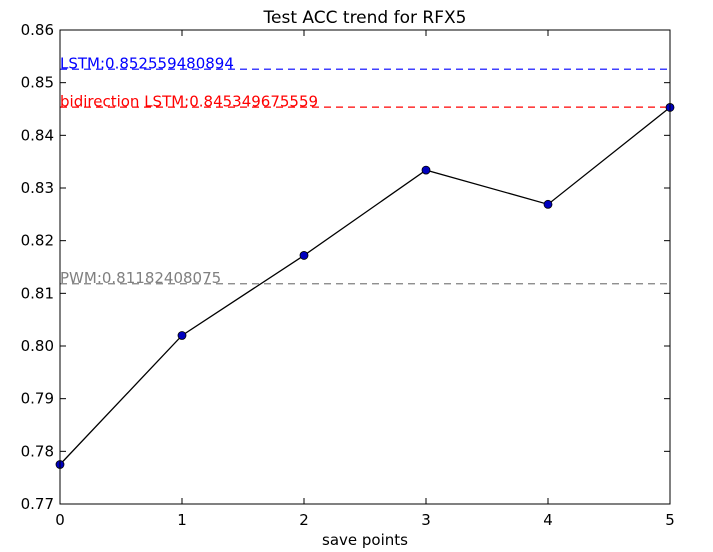  I want to click on reference-line-label: LSTM:0.852559480894, so click(147, 64).